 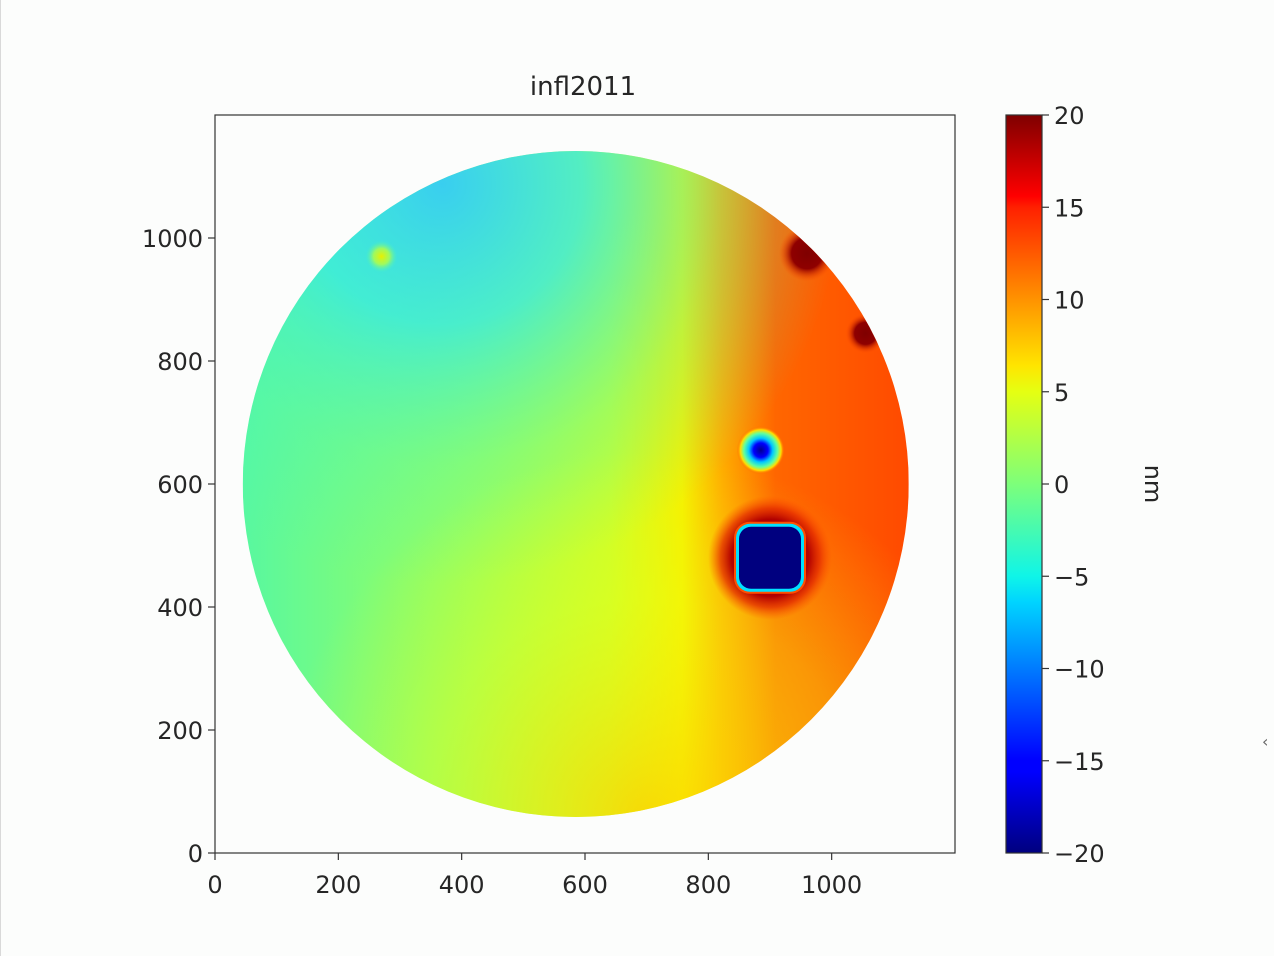 I want to click on upper-right-bump, so click(x=807, y=253).